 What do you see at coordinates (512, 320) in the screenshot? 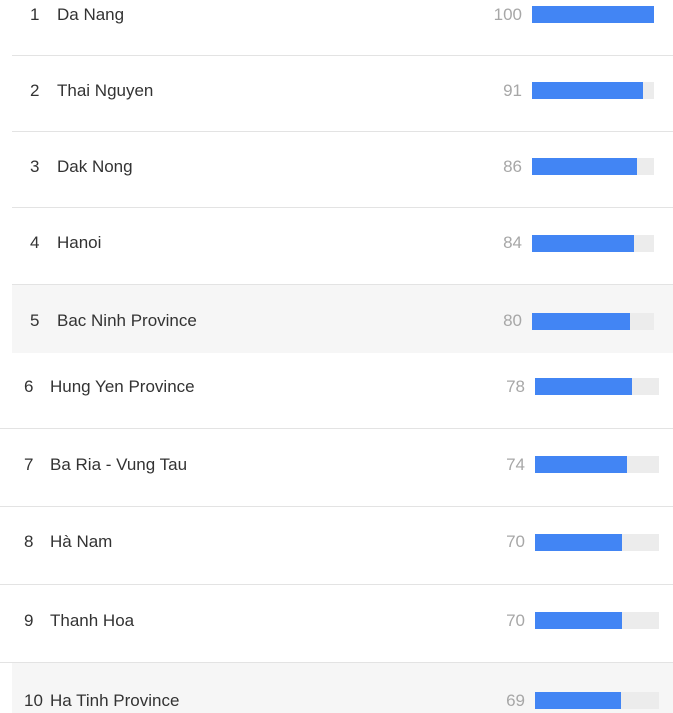
I see `interest-value: 80` at bounding box center [512, 320].